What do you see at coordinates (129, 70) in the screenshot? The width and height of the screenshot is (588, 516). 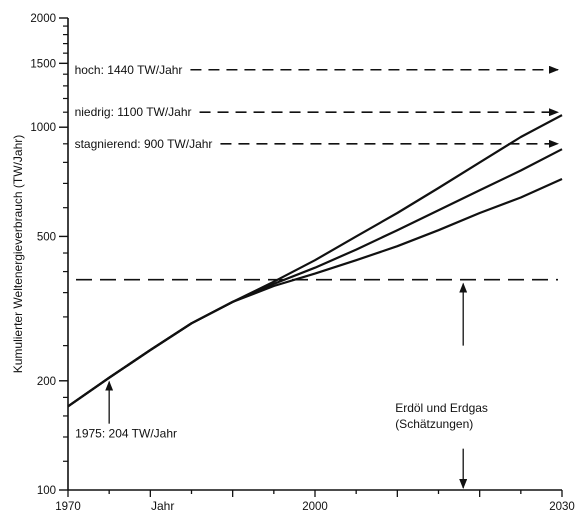 I see `reference-label: hoch: 1440 TW/Jahr` at bounding box center [129, 70].